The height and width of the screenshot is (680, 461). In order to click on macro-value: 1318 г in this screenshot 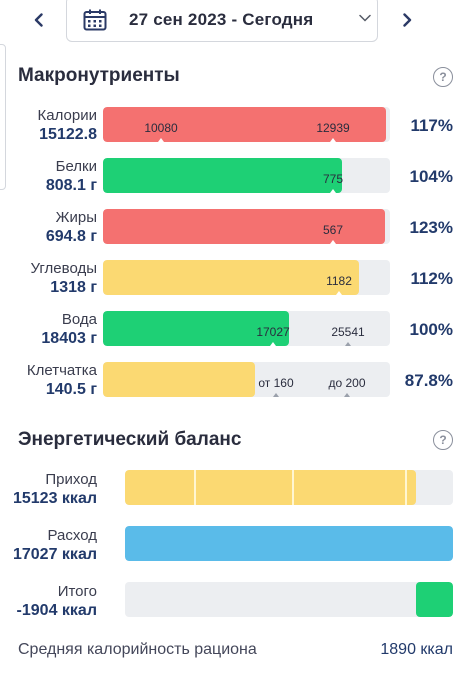, I will do `click(73, 287)`.